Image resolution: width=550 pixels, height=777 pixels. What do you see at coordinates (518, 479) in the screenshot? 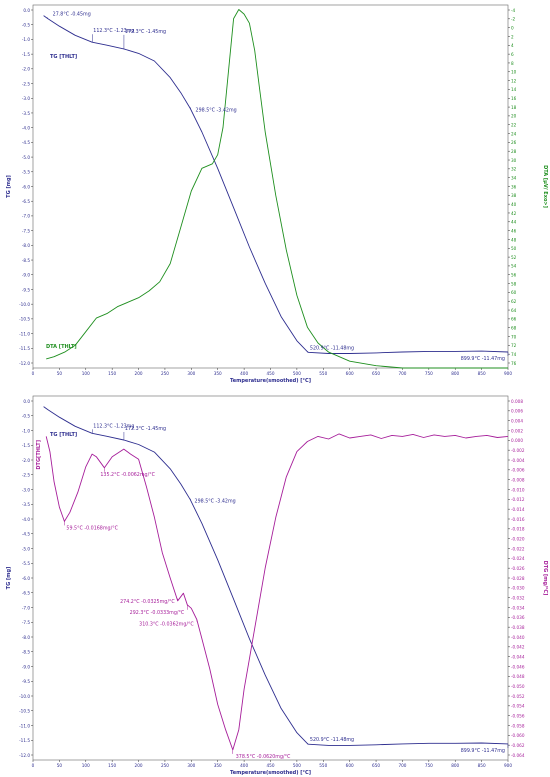
I see `right-tick-label: -0.008` at bounding box center [518, 479].